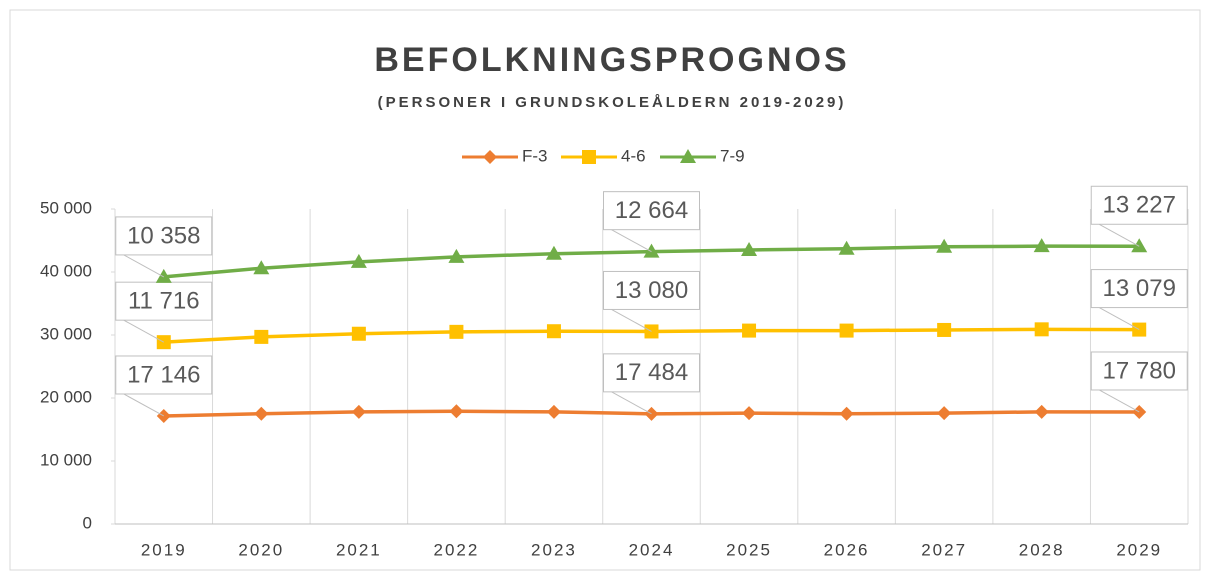  I want to click on data-label: 17 484, so click(651, 372).